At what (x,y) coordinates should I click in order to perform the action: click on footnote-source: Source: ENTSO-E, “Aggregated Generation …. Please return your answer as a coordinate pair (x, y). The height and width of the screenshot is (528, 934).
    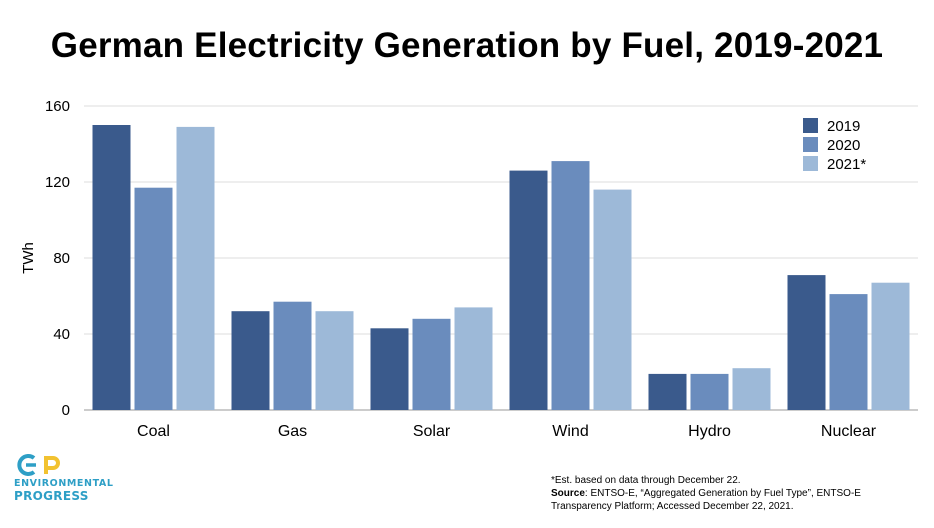
    Looking at the image, I should click on (736, 500).